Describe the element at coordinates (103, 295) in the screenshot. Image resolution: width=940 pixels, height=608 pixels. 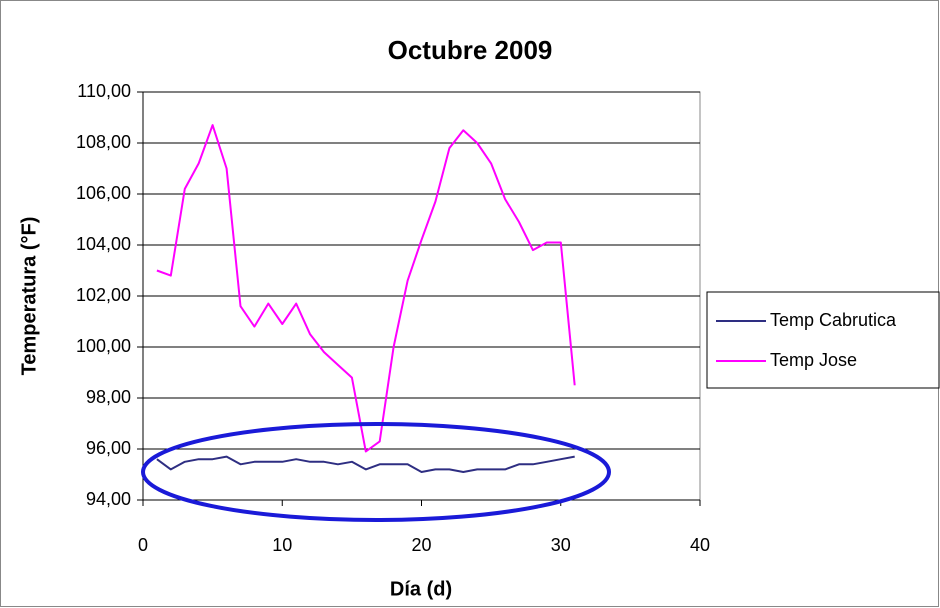
I see `y-tick-label: 102,00` at that location.